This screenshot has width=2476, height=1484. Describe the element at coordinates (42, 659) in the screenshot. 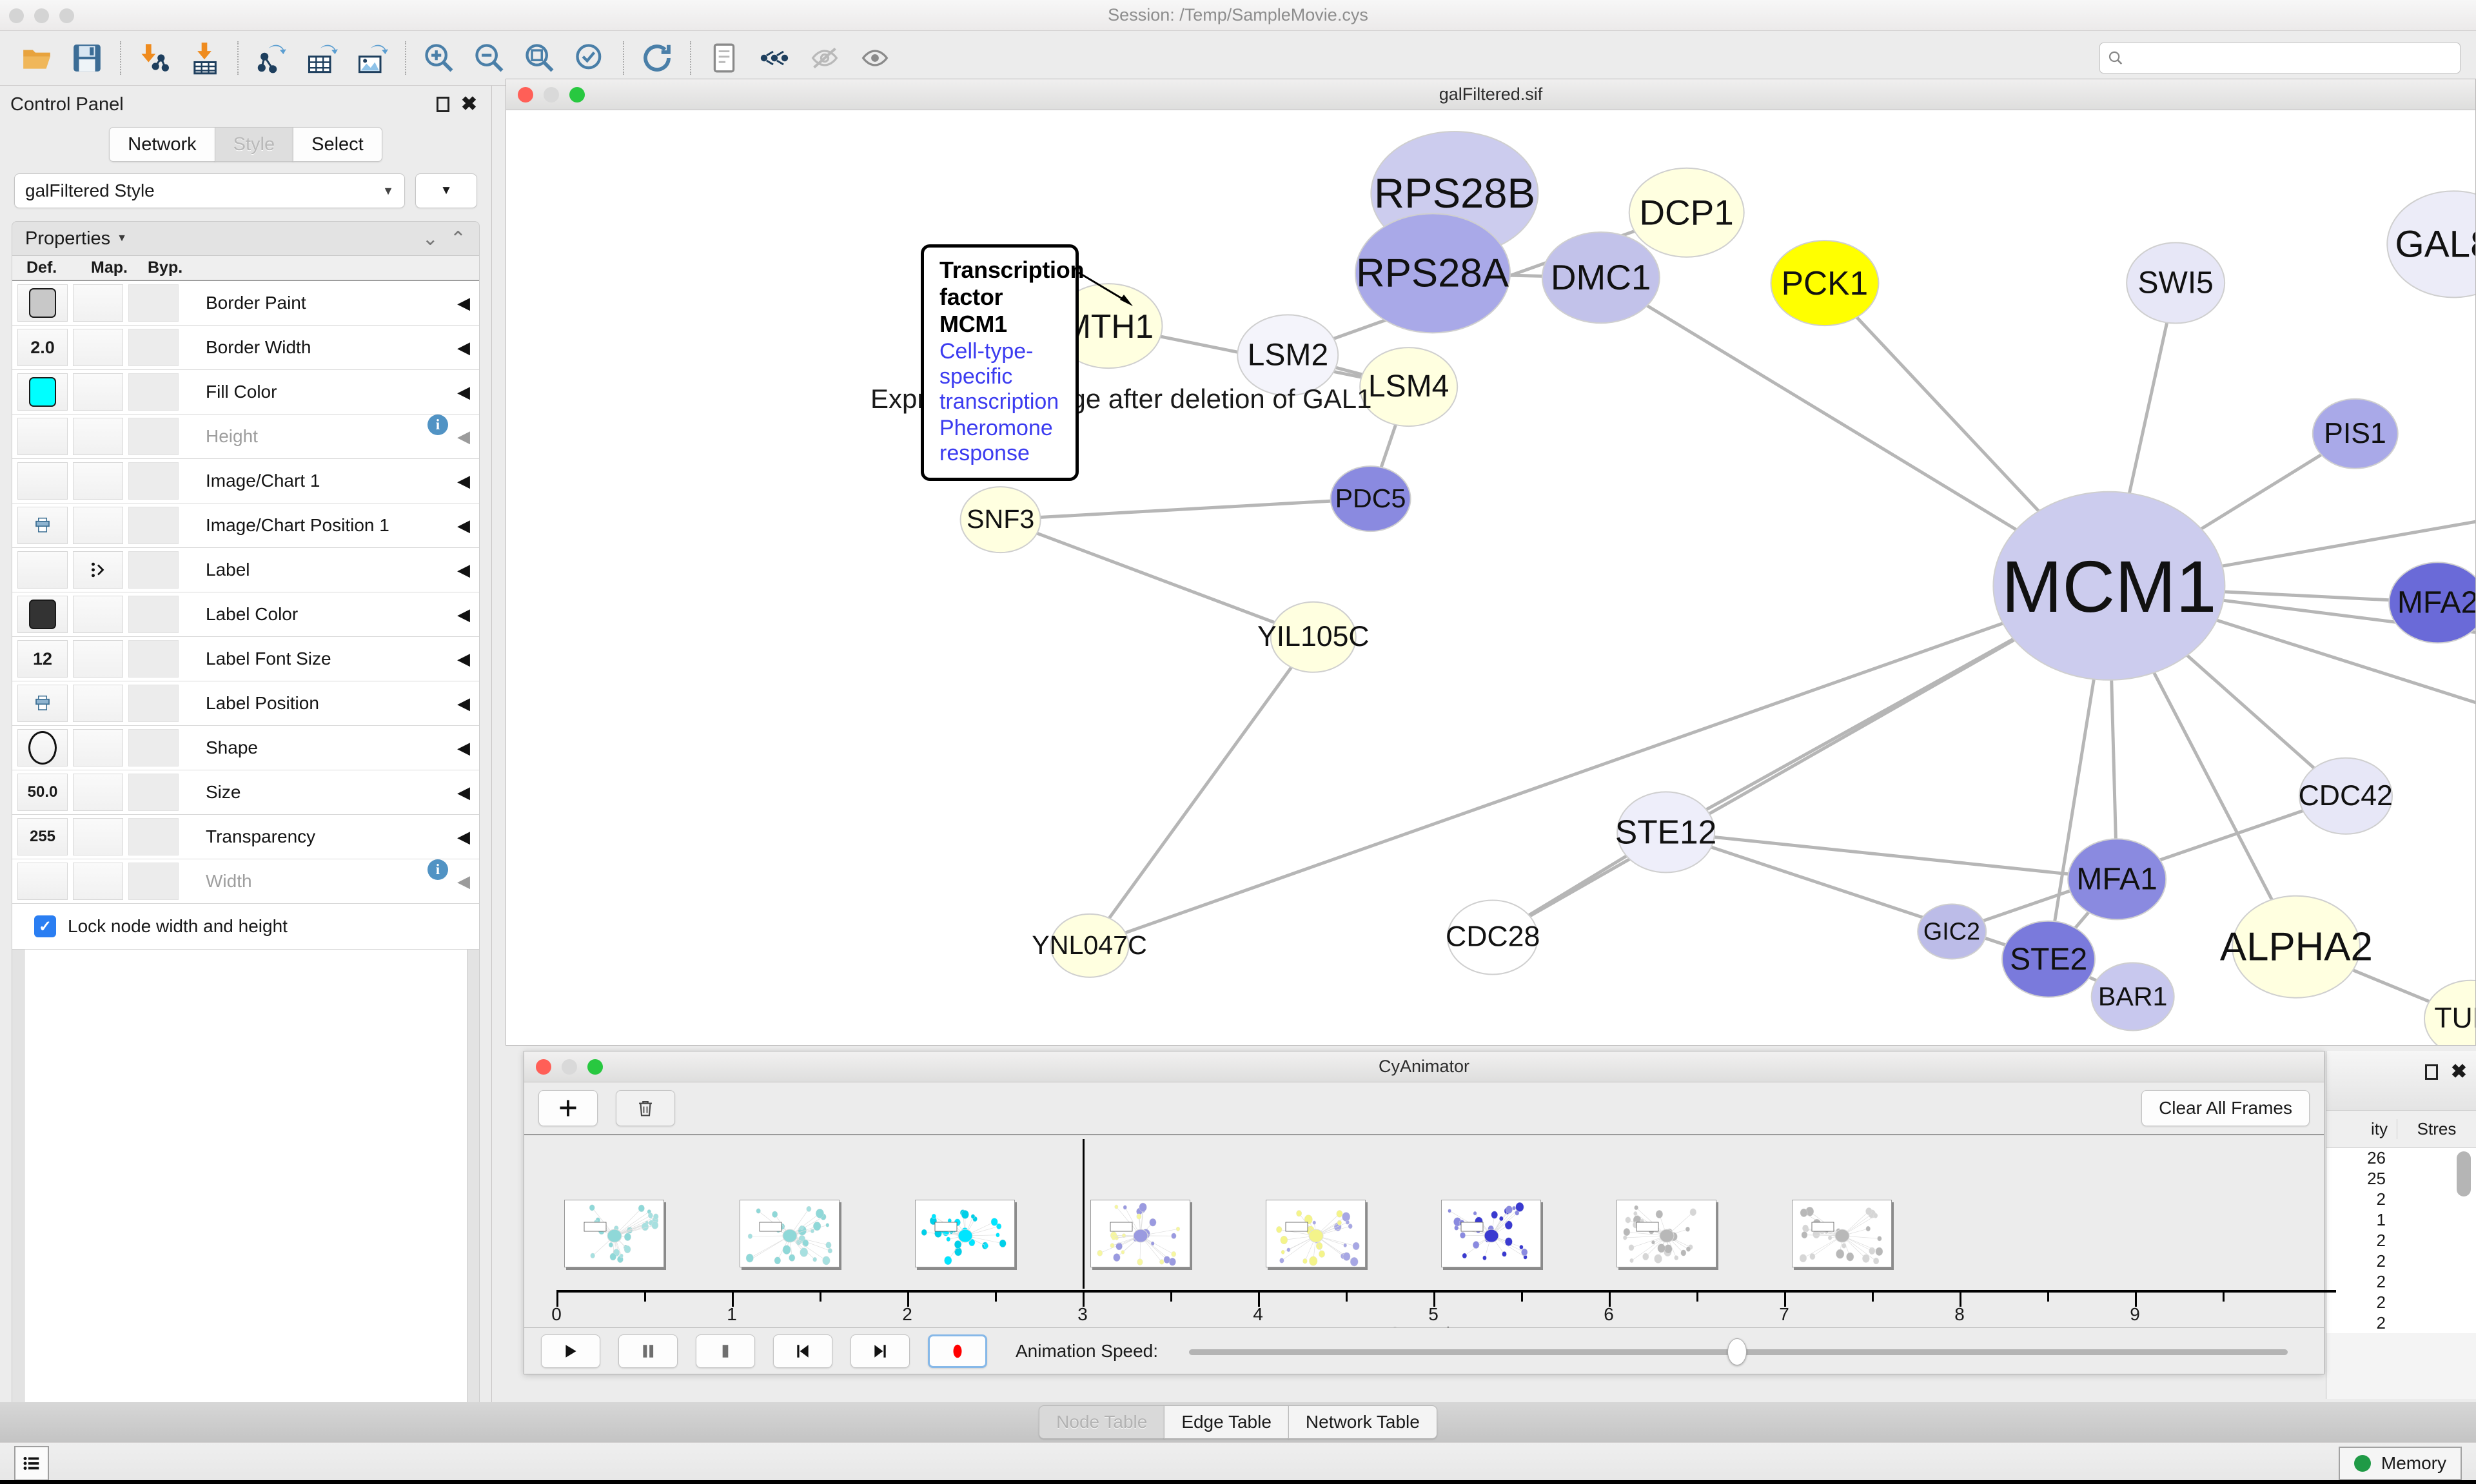

I see `property-default-cell: 12` at that location.